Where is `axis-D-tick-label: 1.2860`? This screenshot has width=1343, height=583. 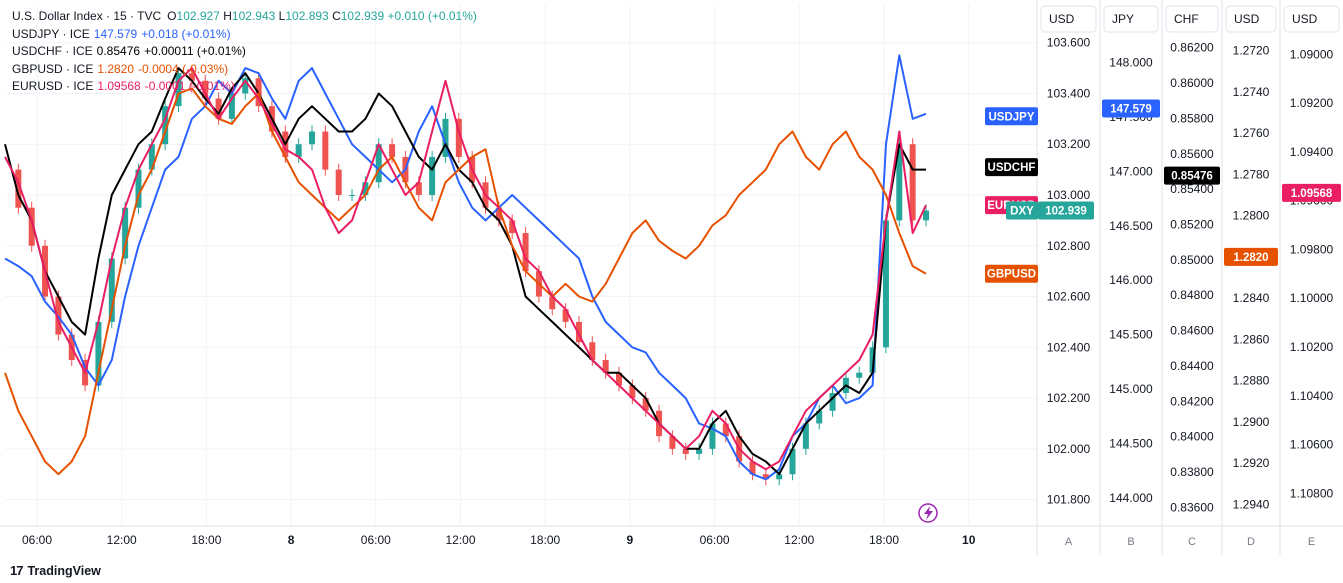
axis-D-tick-label: 1.2860 is located at coordinates (1251, 339).